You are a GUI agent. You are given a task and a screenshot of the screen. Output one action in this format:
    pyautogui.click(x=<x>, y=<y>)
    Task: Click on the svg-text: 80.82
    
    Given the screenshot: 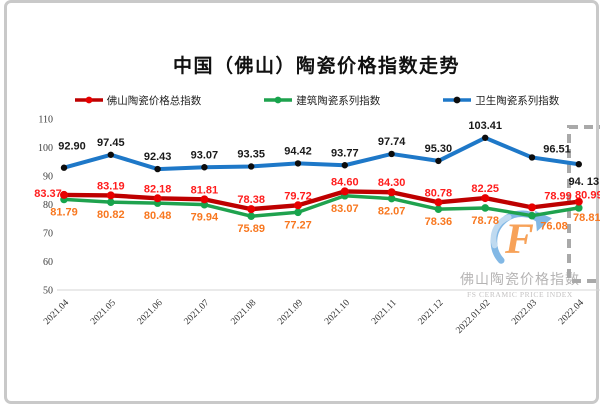 What is the action you would take?
    pyautogui.click(x=111, y=215)
    